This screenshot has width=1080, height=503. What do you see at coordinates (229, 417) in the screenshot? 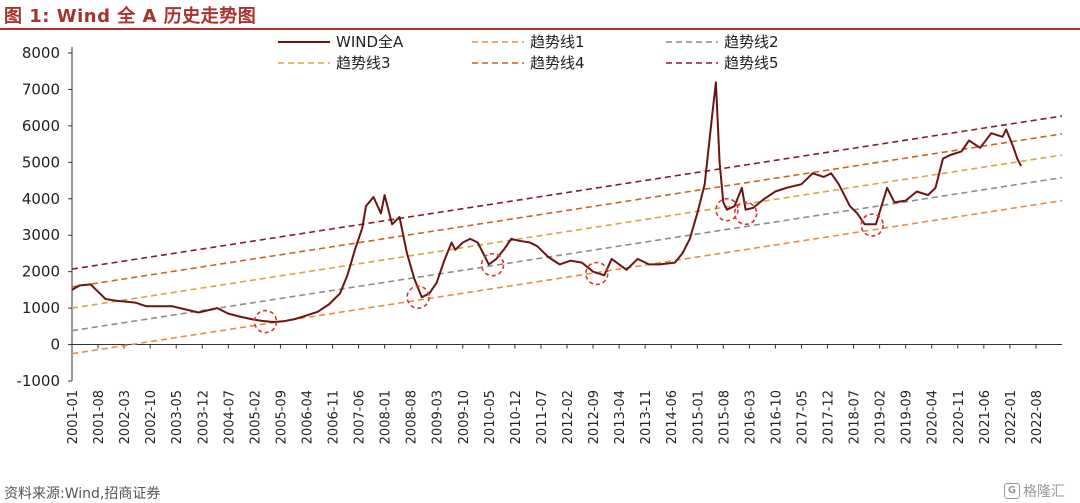
I see `x-tick-label: 2004-07` at bounding box center [229, 417].